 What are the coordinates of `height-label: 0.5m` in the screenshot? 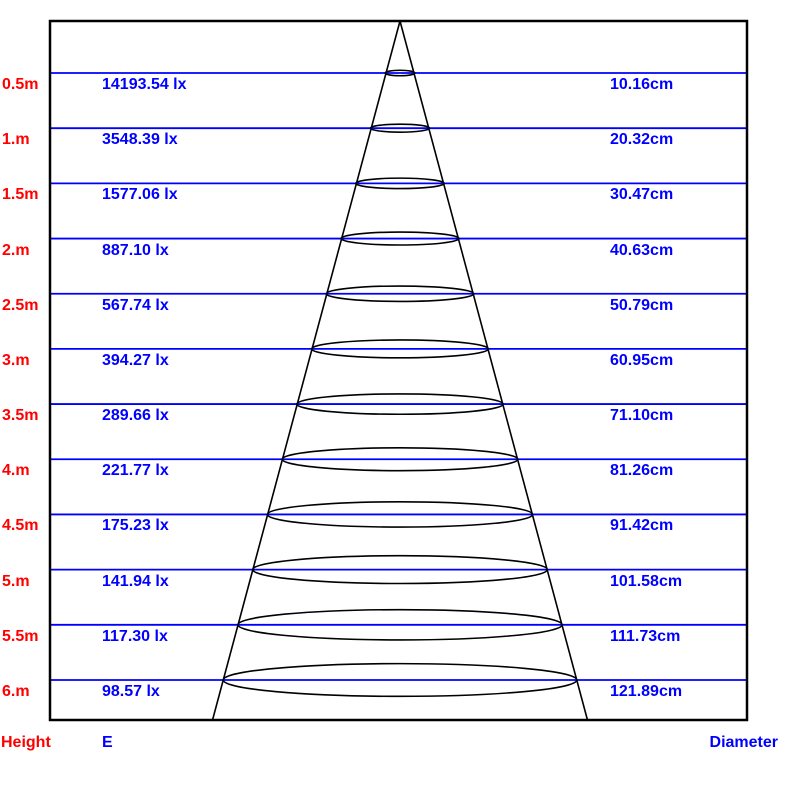 It's located at (20, 84).